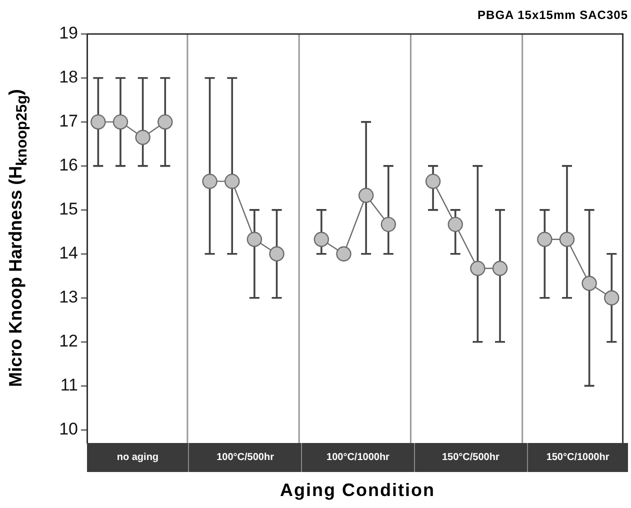 The width and height of the screenshot is (631, 508). Describe the element at coordinates (68, 341) in the screenshot. I see `y-tick-label: 12` at that location.